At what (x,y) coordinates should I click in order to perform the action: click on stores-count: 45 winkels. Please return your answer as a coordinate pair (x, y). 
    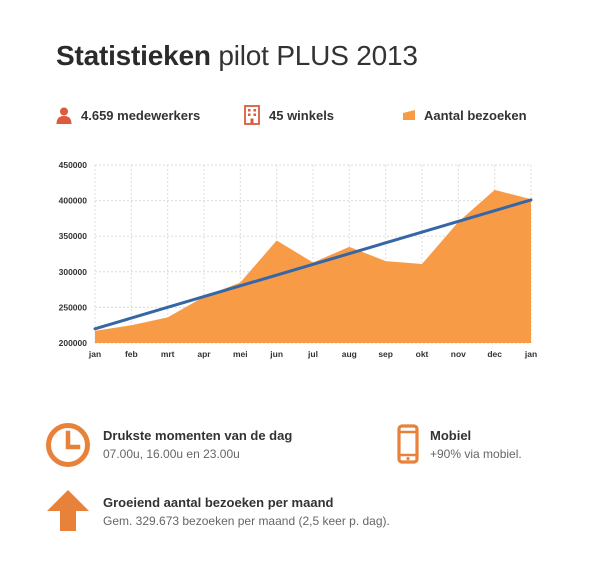
    Looking at the image, I should click on (302, 115).